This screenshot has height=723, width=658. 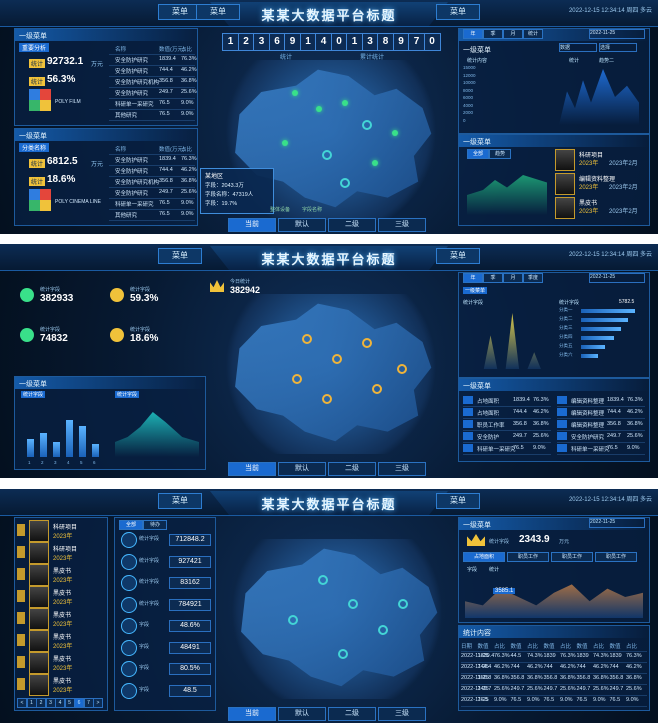 What do you see at coordinates (88, 703) in the screenshot?
I see `page-button: 7` at bounding box center [88, 703].